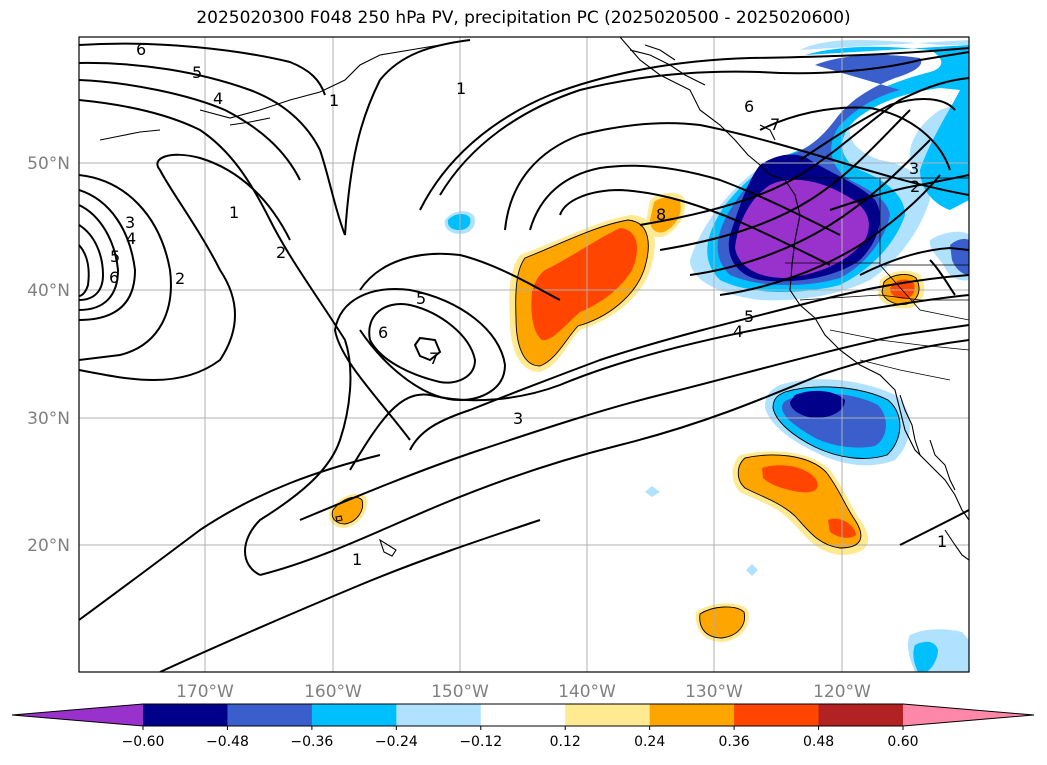 This screenshot has height=765, width=1047. What do you see at coordinates (565, 742) in the screenshot?
I see `colorbar-tick-label: 0.12` at bounding box center [565, 742].